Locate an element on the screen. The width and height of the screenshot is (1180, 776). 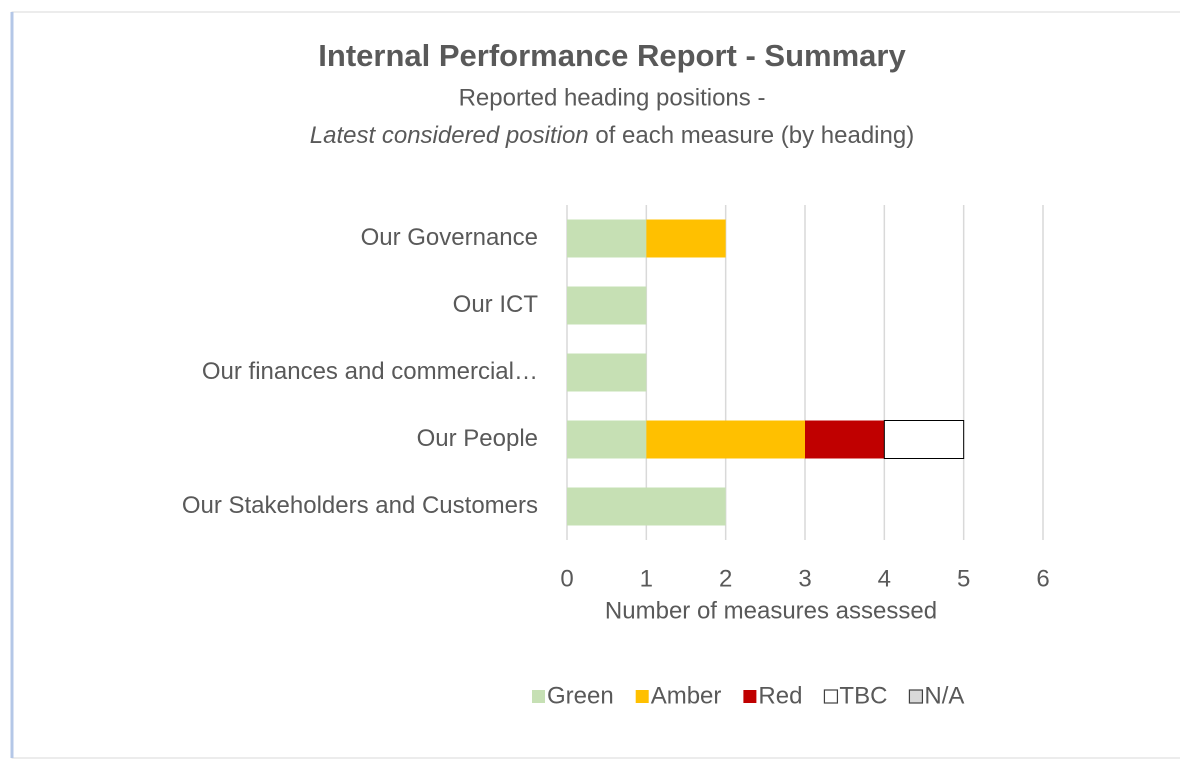
subtitle-rest: of each measure (by heading) is located at coordinates (752, 135).